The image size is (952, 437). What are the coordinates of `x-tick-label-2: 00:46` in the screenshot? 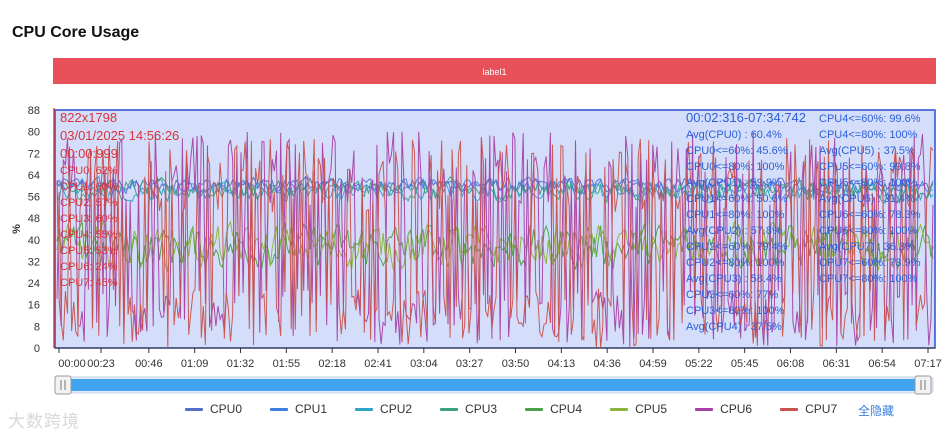 It's located at (149, 364).